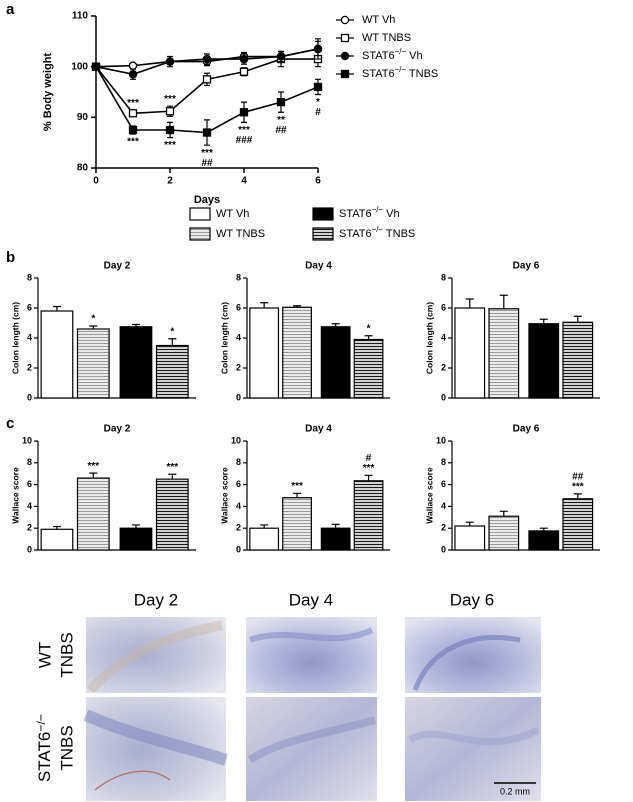 This screenshot has width=633, height=802. What do you see at coordinates (207, 200) in the screenshot?
I see `x-axis-label: Days` at bounding box center [207, 200].